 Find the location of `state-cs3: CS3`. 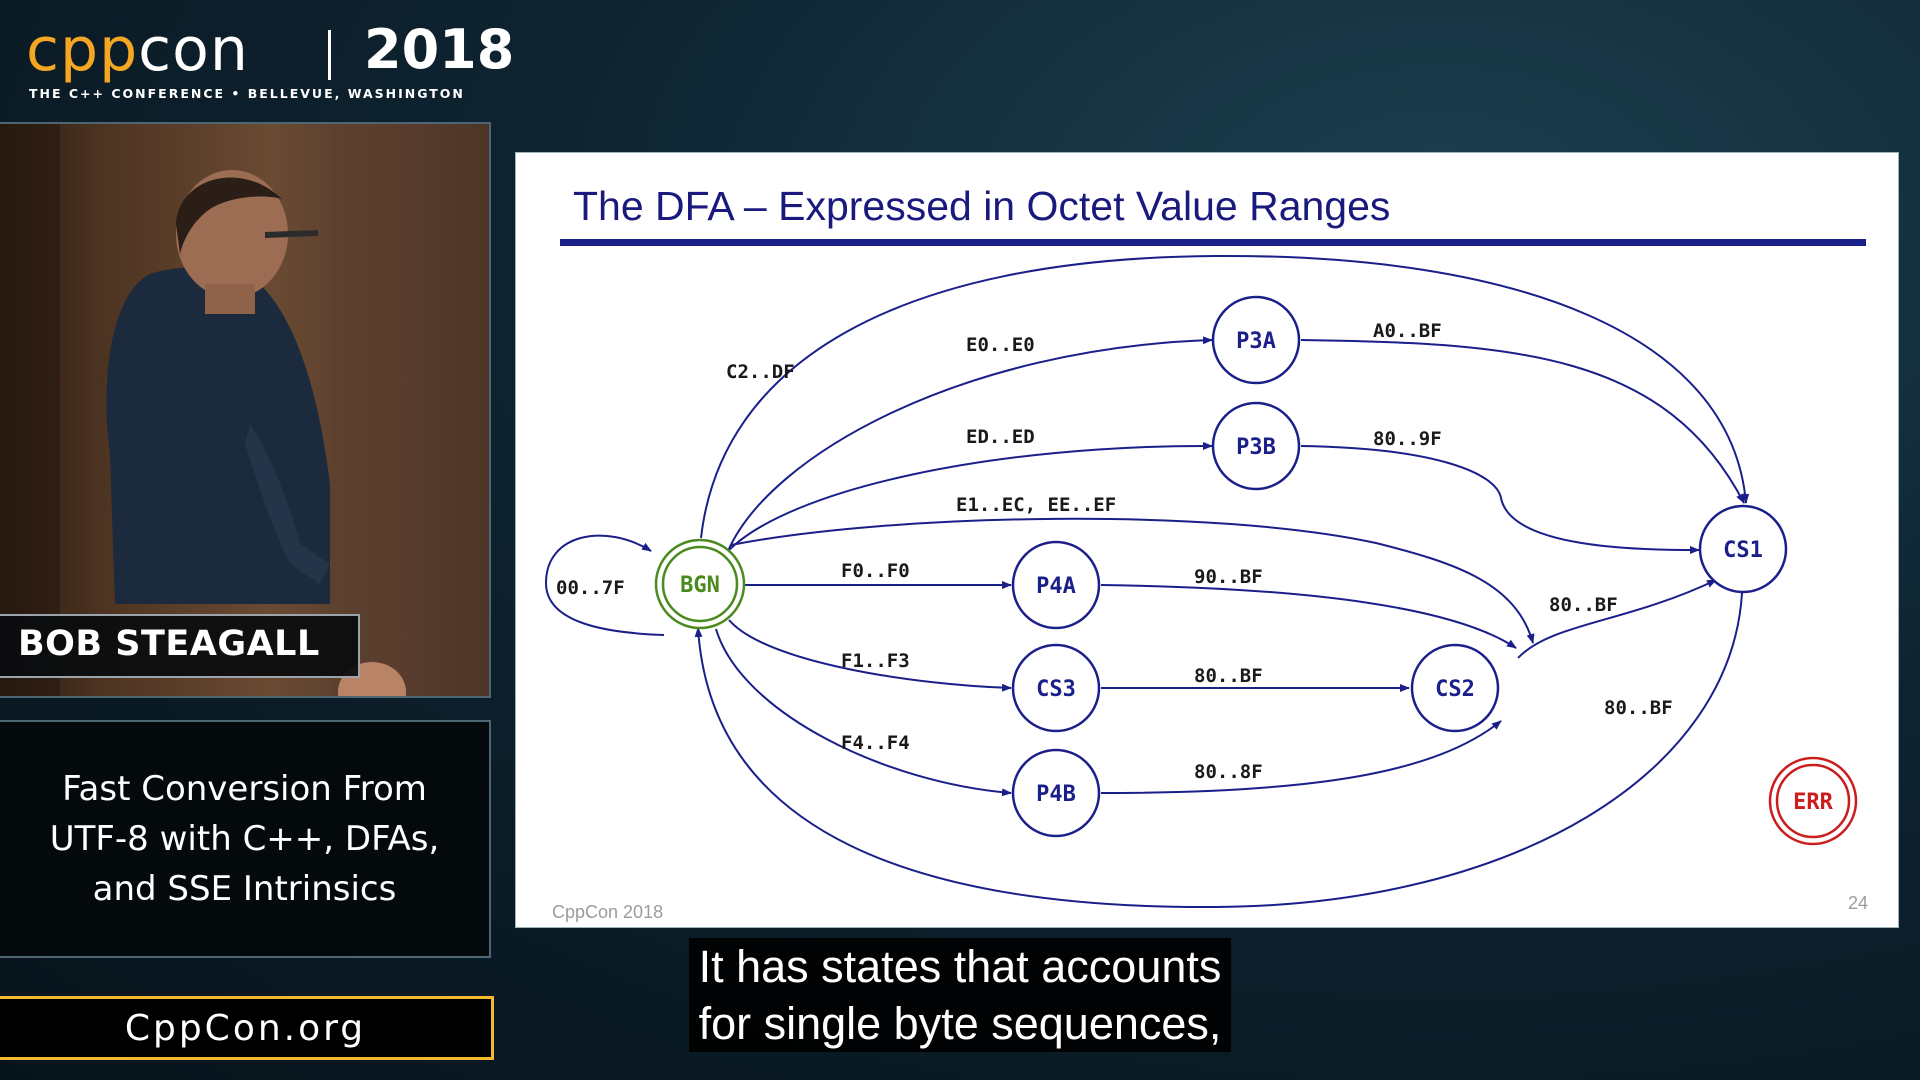

state-cs3: CS3 is located at coordinates (1056, 688).